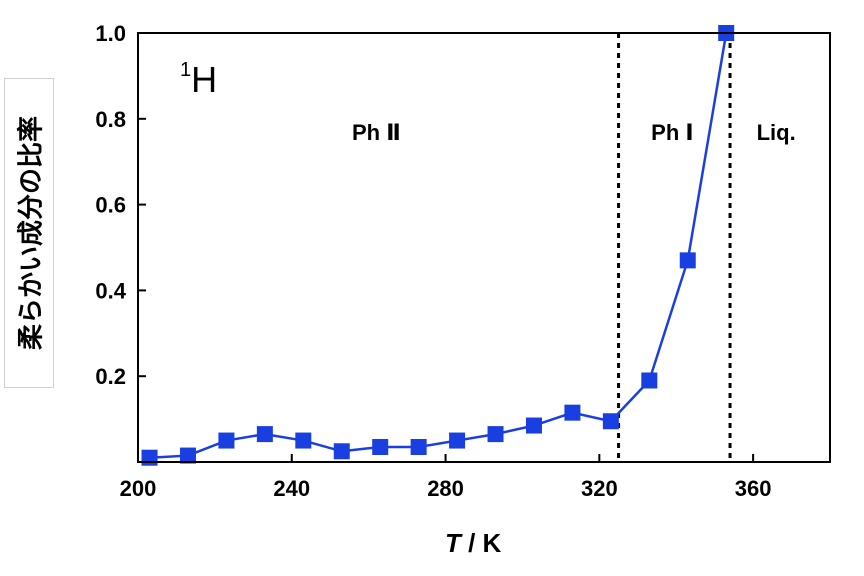 The width and height of the screenshot is (864, 576). Describe the element at coordinates (776, 132) in the screenshot. I see `region-label: Liq.` at that location.